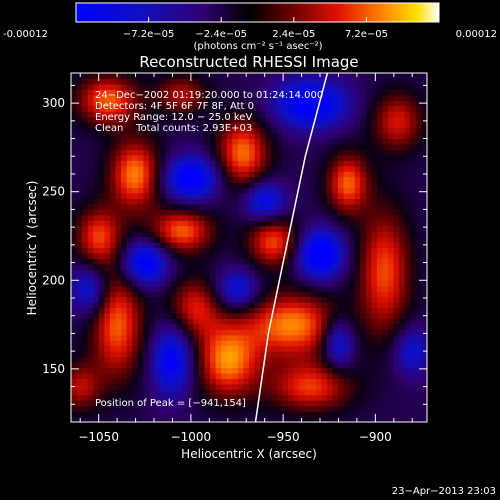  Describe the element at coordinates (257, 12) in the screenshot. I see `colorbar-gradient` at that location.